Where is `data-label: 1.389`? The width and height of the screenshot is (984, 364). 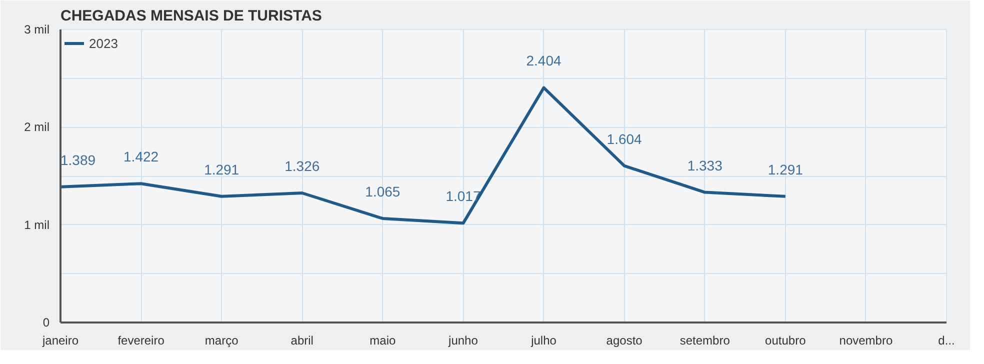
data-label: 1.389 is located at coordinates (78, 160).